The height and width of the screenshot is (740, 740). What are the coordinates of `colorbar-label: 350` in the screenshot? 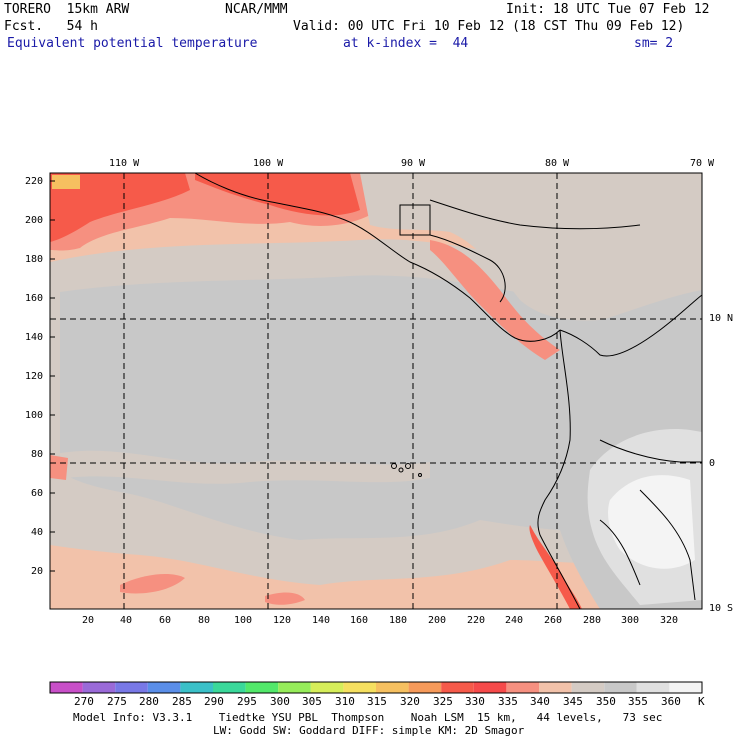 It's located at (606, 701).